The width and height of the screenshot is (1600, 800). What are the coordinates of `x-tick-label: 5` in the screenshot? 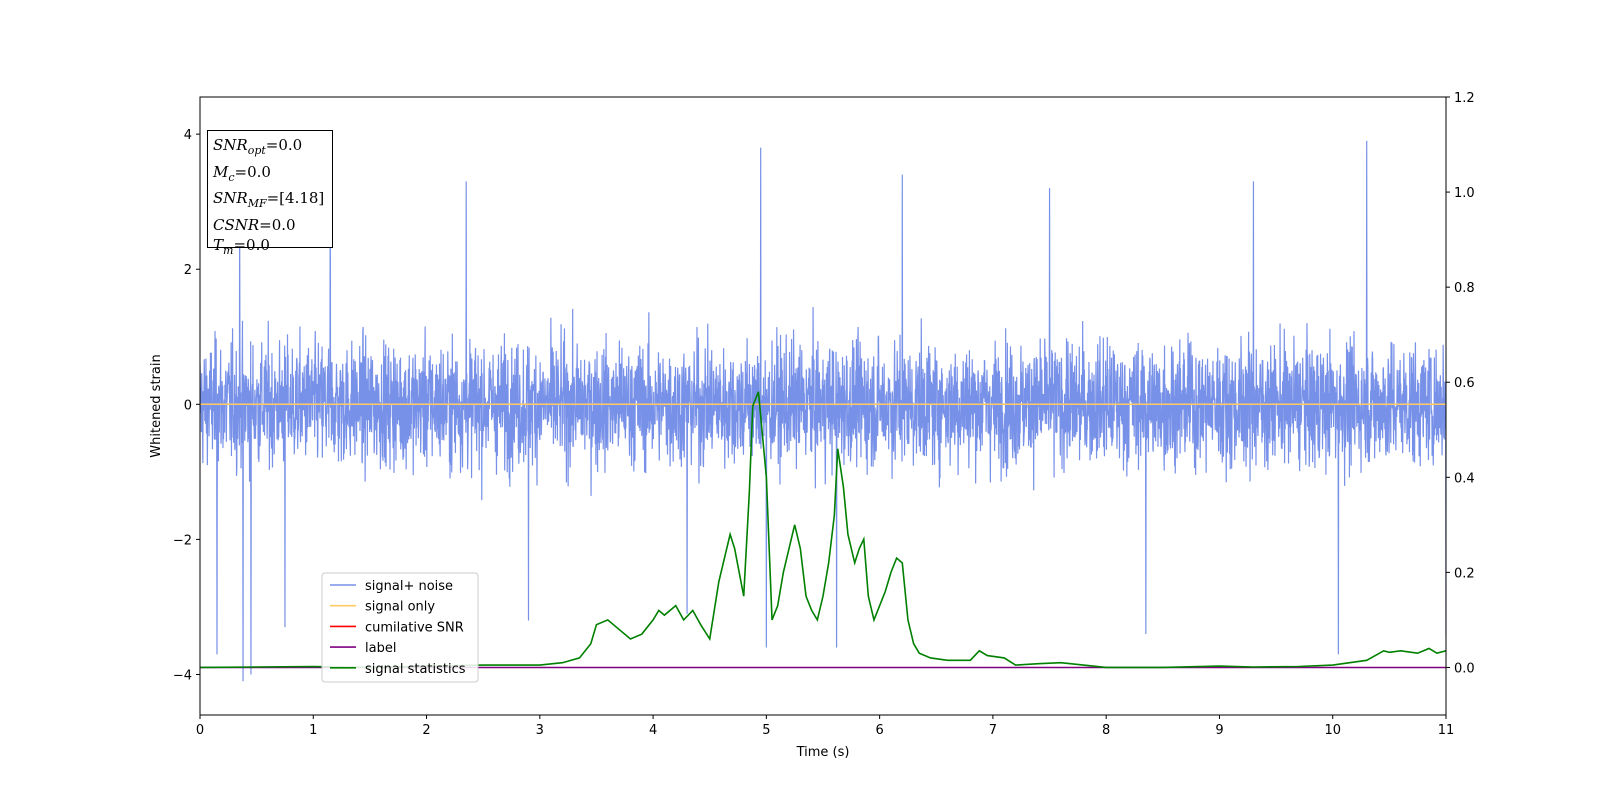 It's located at (766, 730).